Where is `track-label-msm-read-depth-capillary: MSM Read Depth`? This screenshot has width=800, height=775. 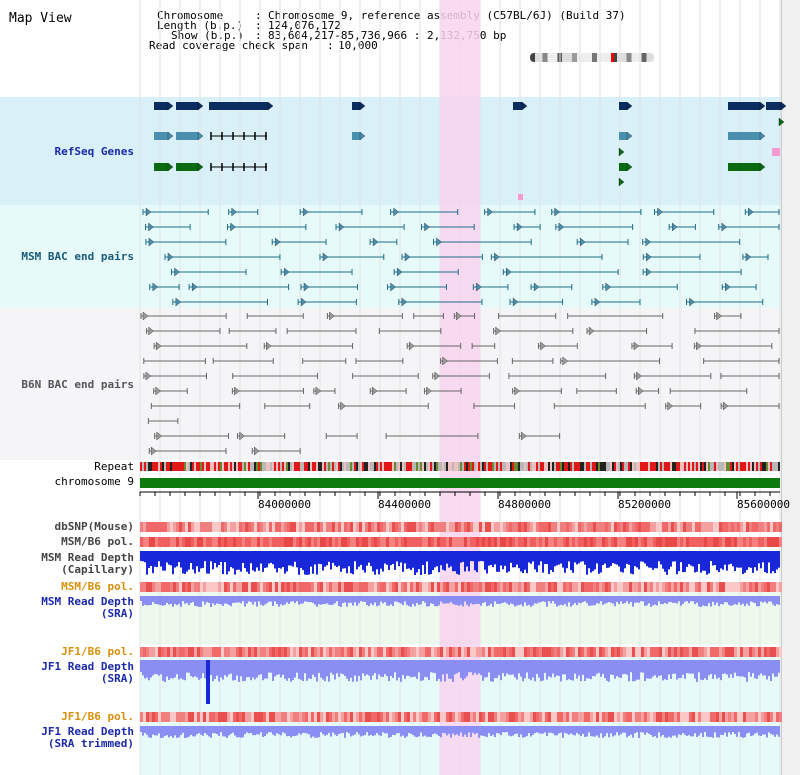
track-label-msm-read-depth-capillary: MSM Read Depth is located at coordinates (87, 557).